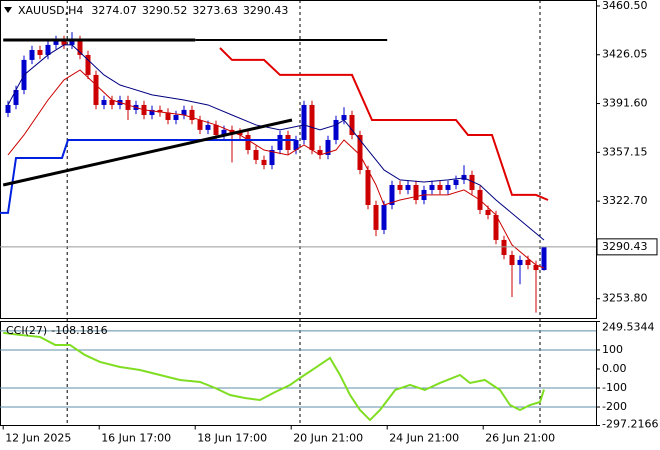 Image resolution: width=660 pixels, height=450 pixels. Describe the element at coordinates (520, 438) in the screenshot. I see `x-tick-label: 26 Jun 21:00` at that location.